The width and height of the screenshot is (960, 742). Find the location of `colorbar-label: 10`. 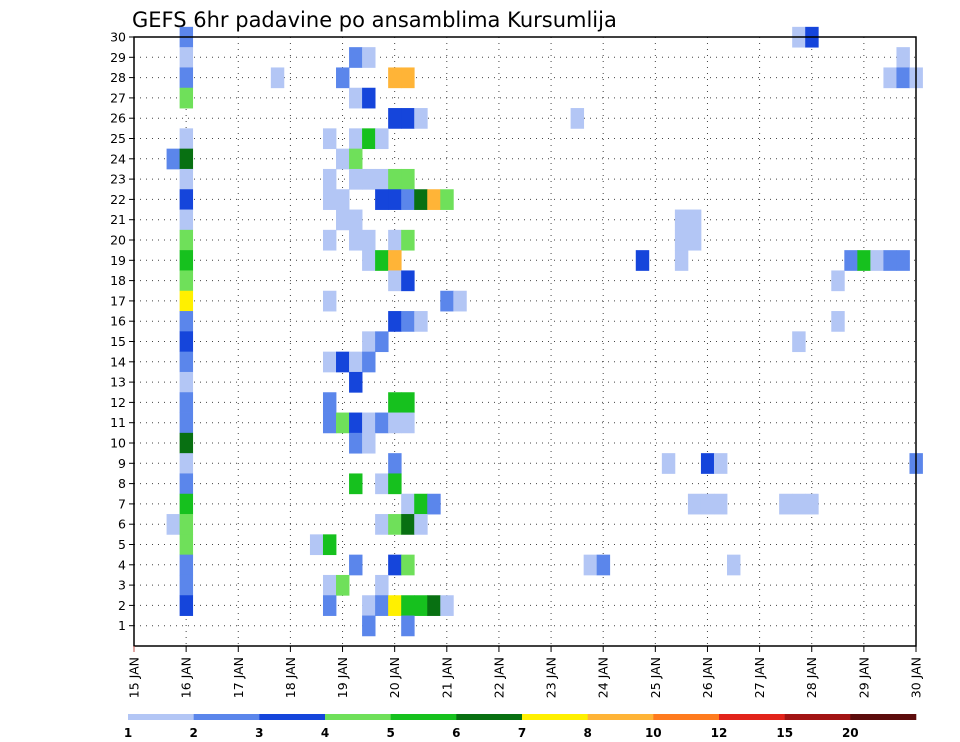

colorbar-label: 10 is located at coordinates (653, 733).